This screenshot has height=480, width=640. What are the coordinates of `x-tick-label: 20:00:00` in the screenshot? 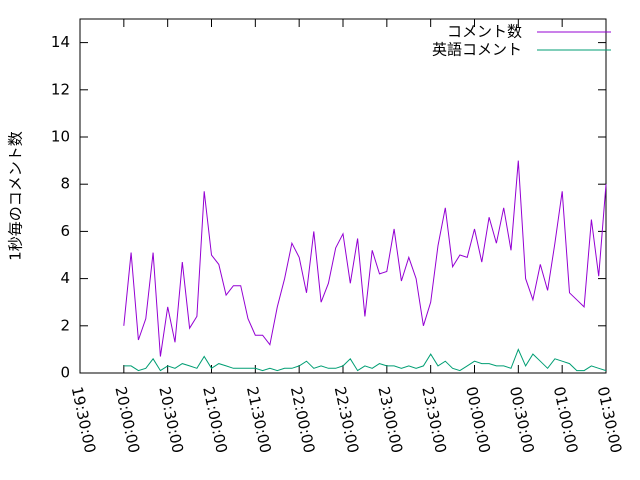 It's located at (128, 420).